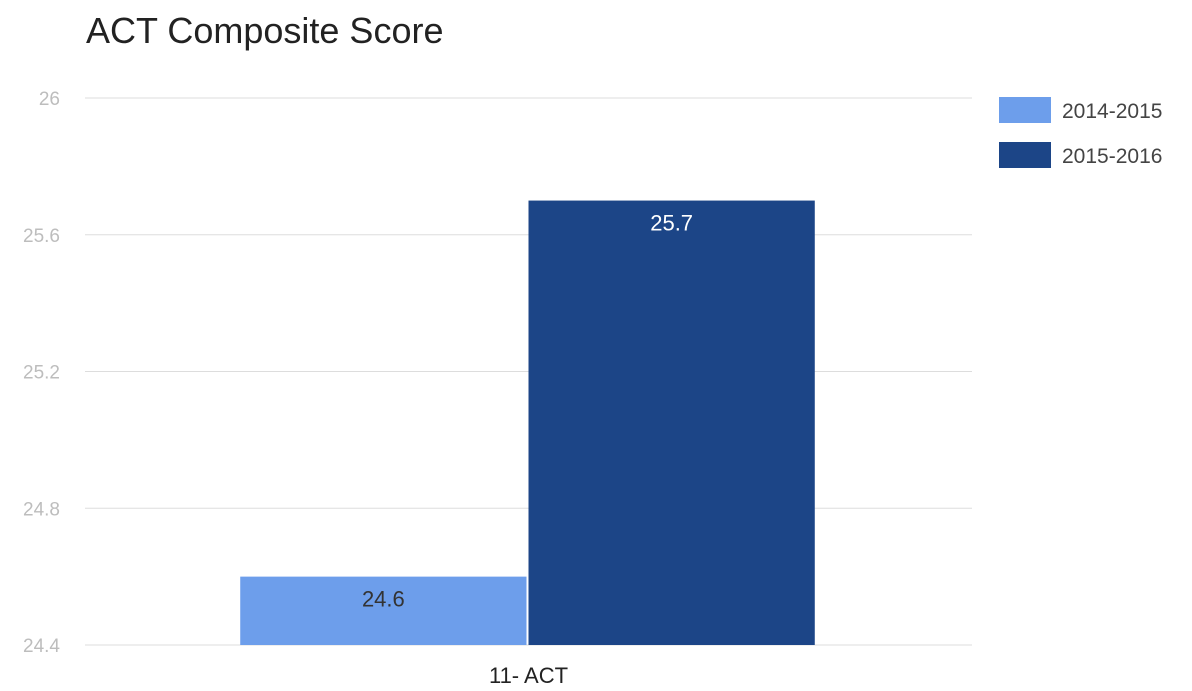 The image size is (1192, 691). What do you see at coordinates (41, 646) in the screenshot?
I see `y-tick-label: 24.4` at bounding box center [41, 646].